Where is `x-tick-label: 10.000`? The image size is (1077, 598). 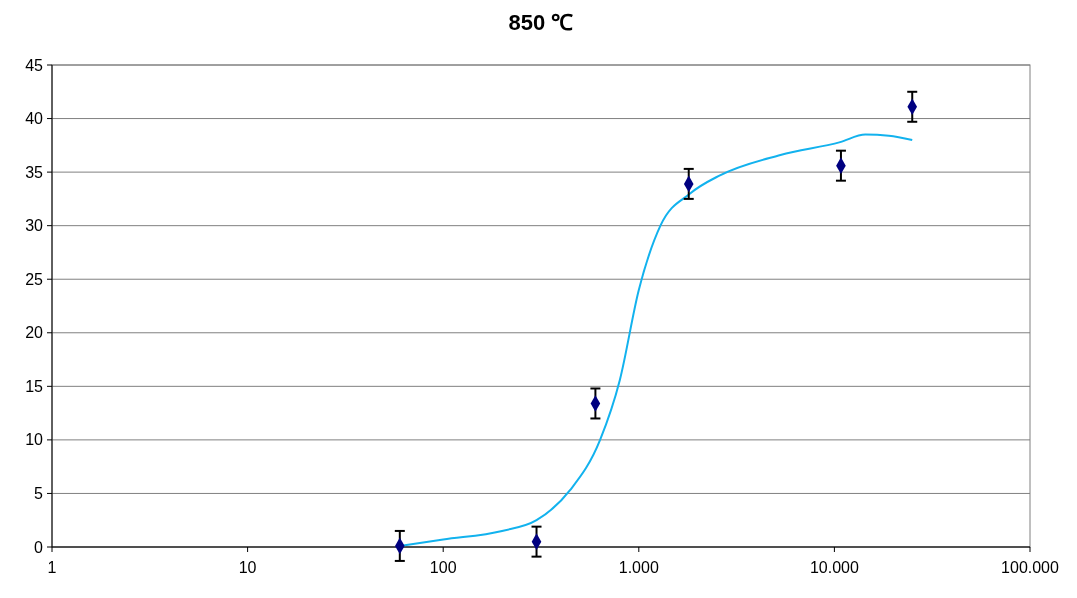 x-tick-label: 10.000 is located at coordinates (834, 567).